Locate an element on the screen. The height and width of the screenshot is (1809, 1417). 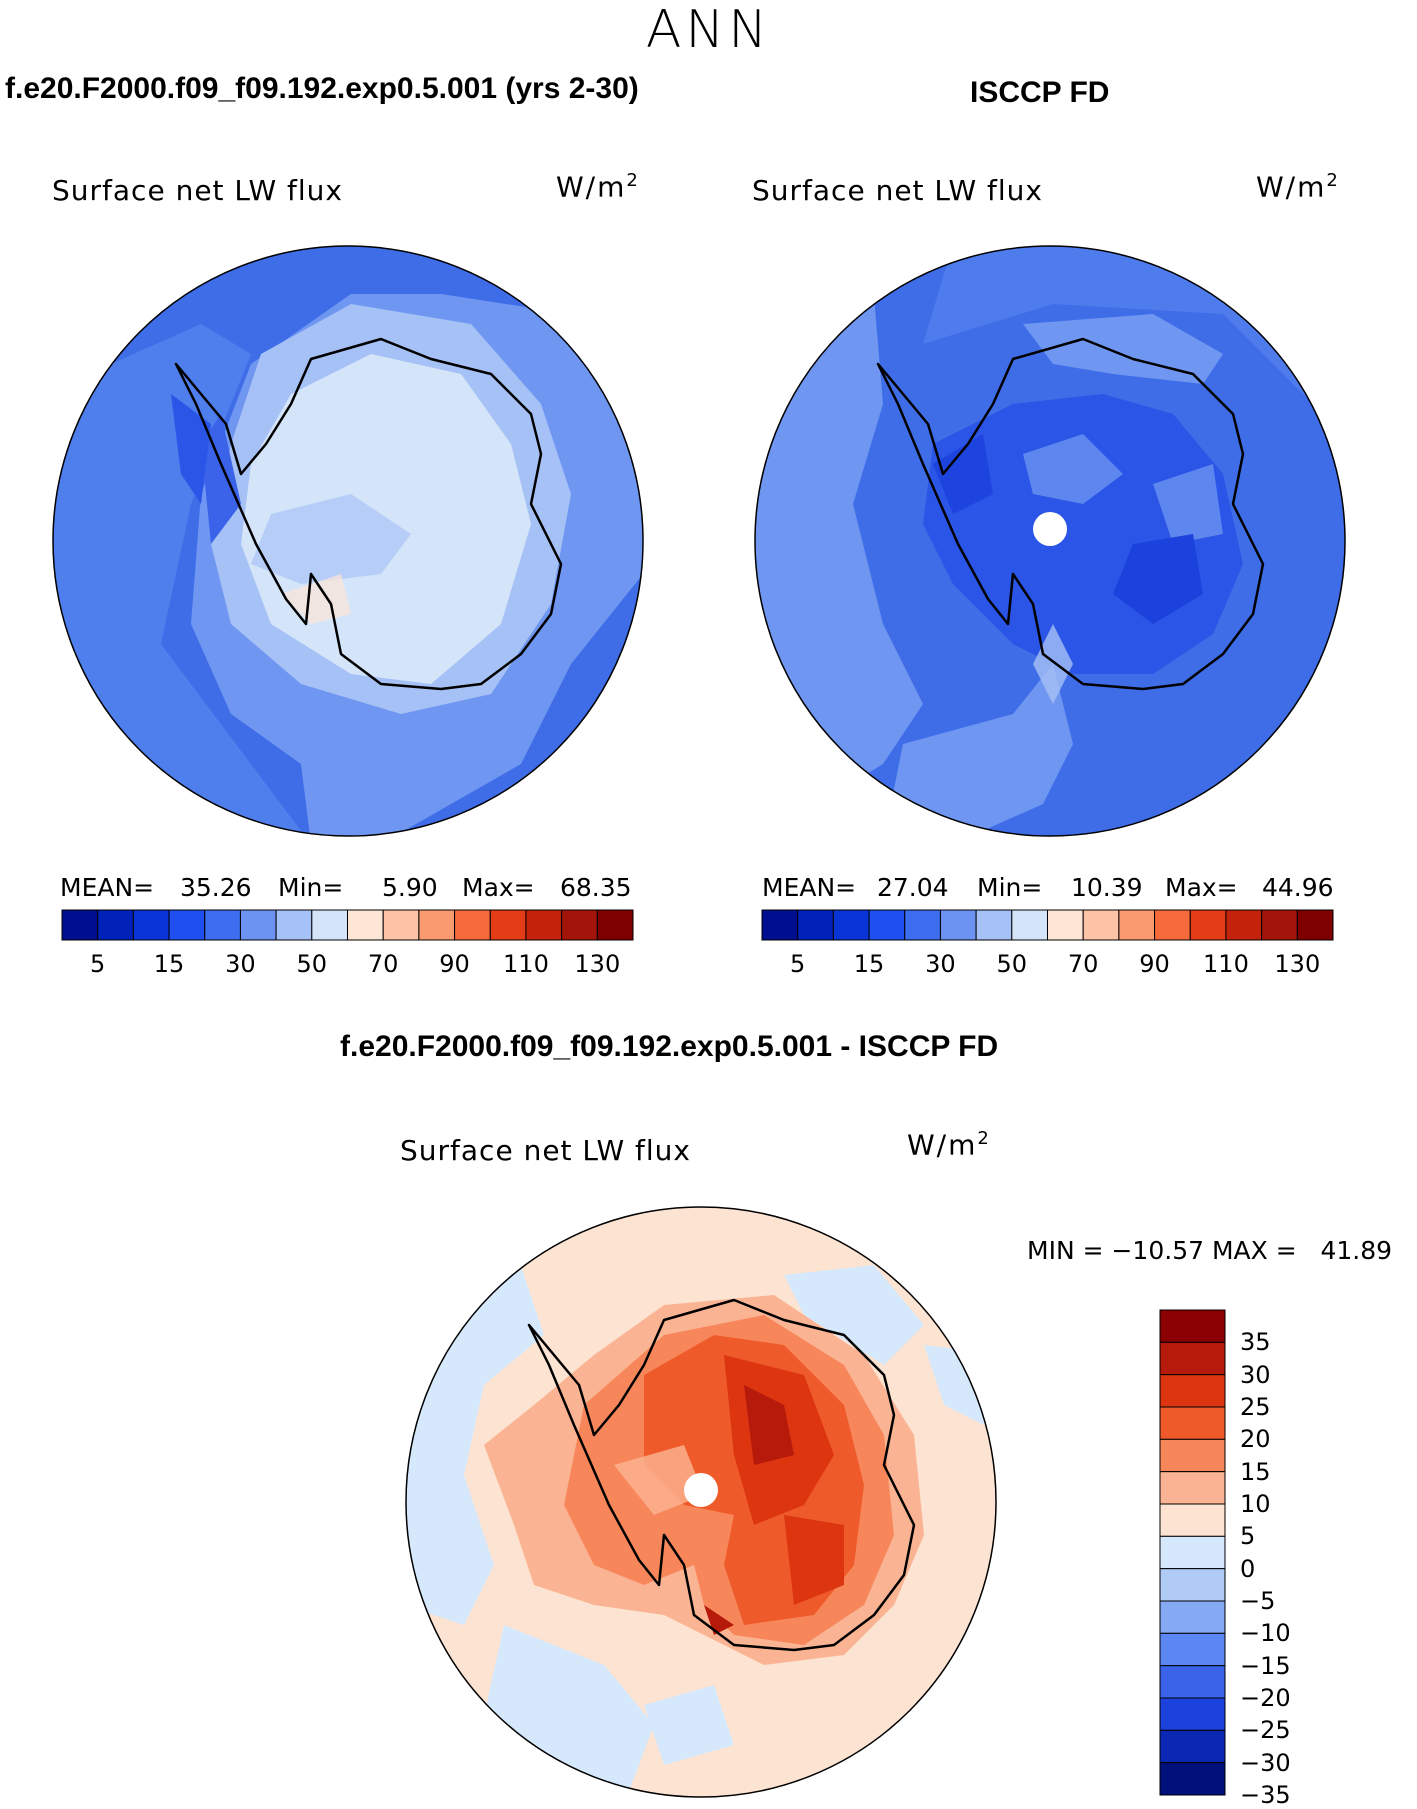
obs-max-label: Max= is located at coordinates (1201, 887).